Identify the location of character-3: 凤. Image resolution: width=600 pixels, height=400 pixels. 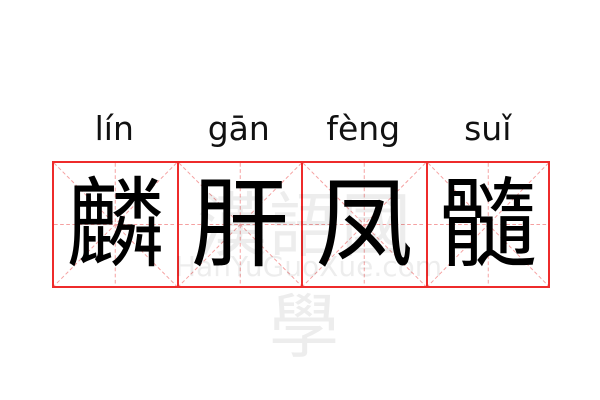
(364, 224).